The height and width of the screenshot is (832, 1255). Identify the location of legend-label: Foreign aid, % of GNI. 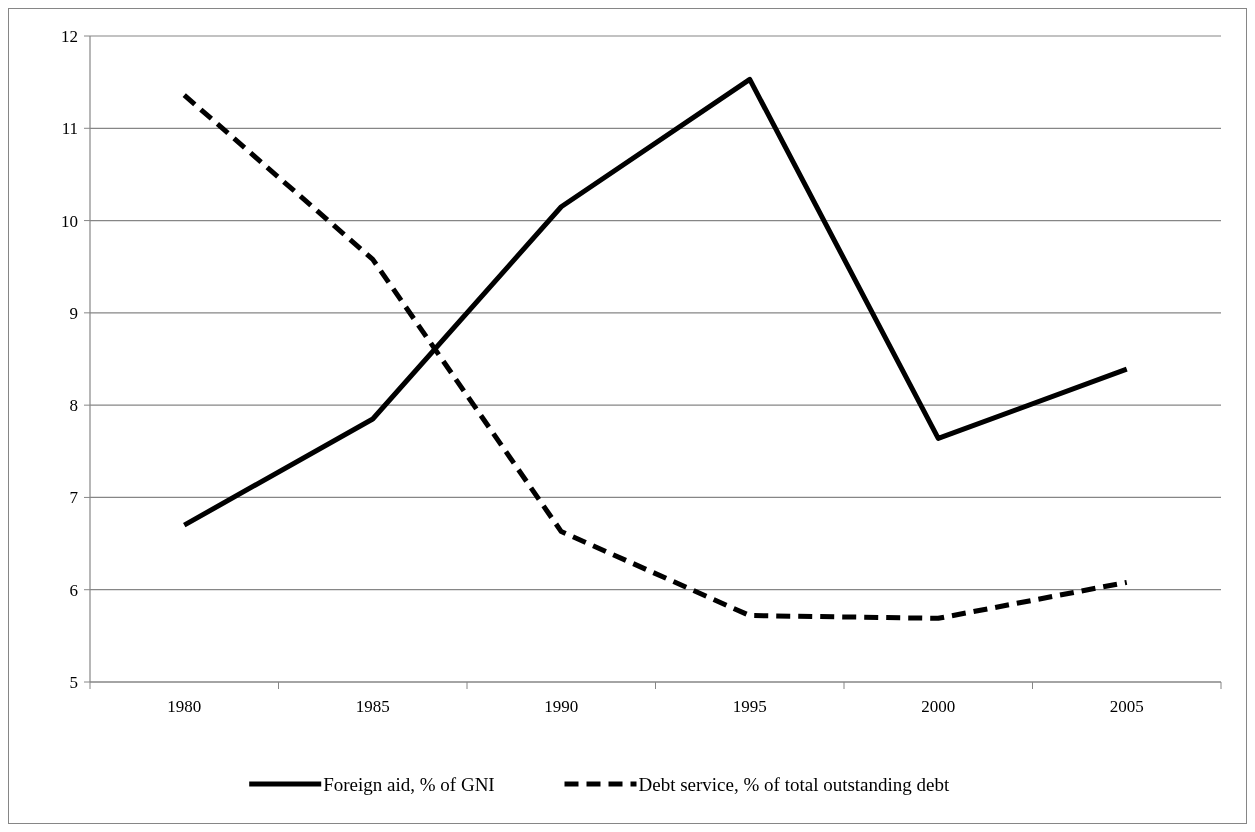
(409, 784).